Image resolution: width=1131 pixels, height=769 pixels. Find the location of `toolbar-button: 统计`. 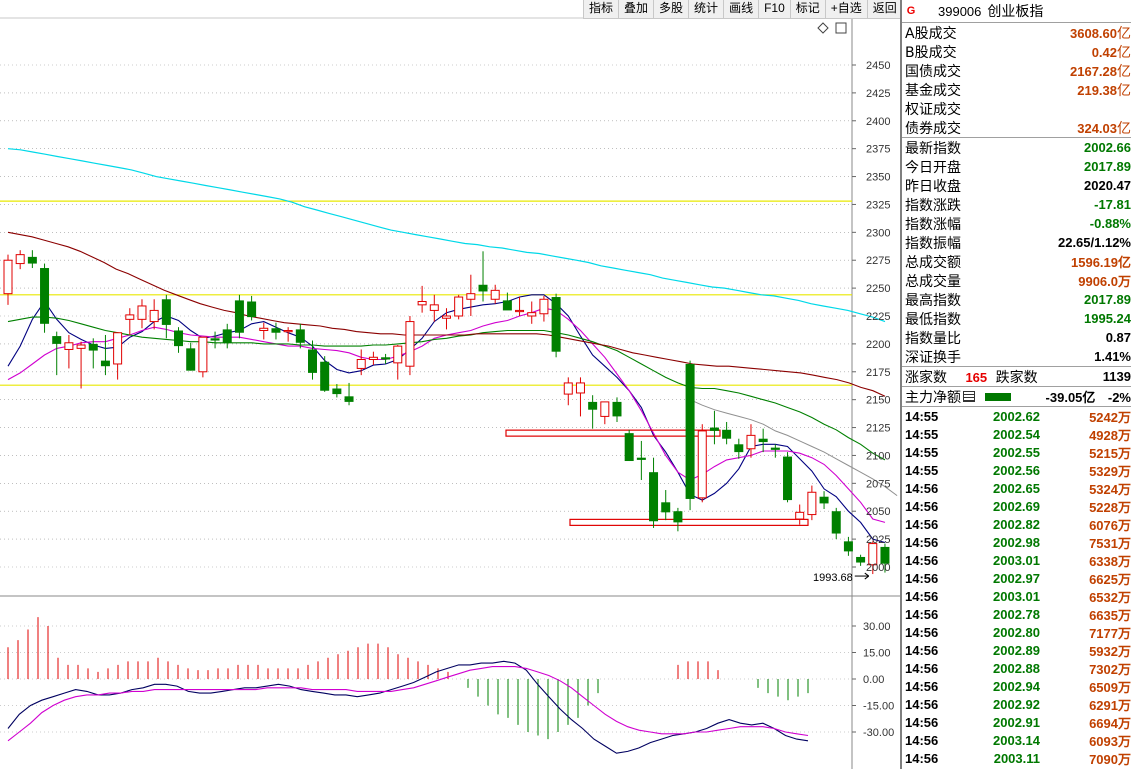

toolbar-button: 统计 is located at coordinates (705, 9).